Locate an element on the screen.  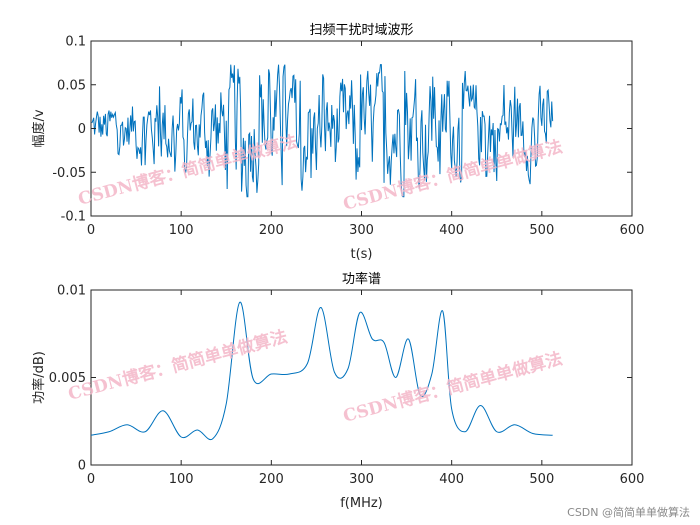
time-domain-x-tick-label: 200 is located at coordinates (271, 230).